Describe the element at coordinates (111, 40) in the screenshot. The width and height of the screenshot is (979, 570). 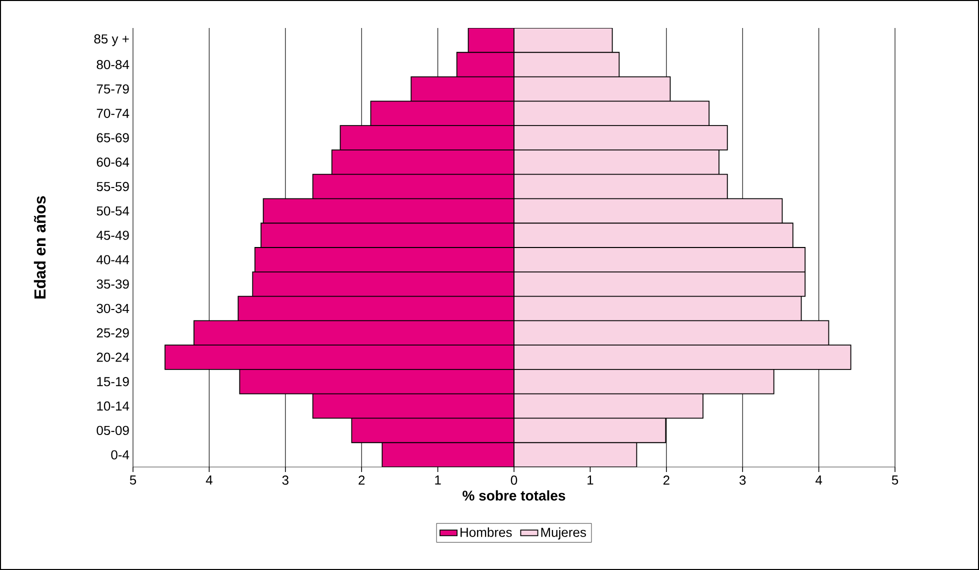
I see `y-tick-label: 85 y +` at that location.